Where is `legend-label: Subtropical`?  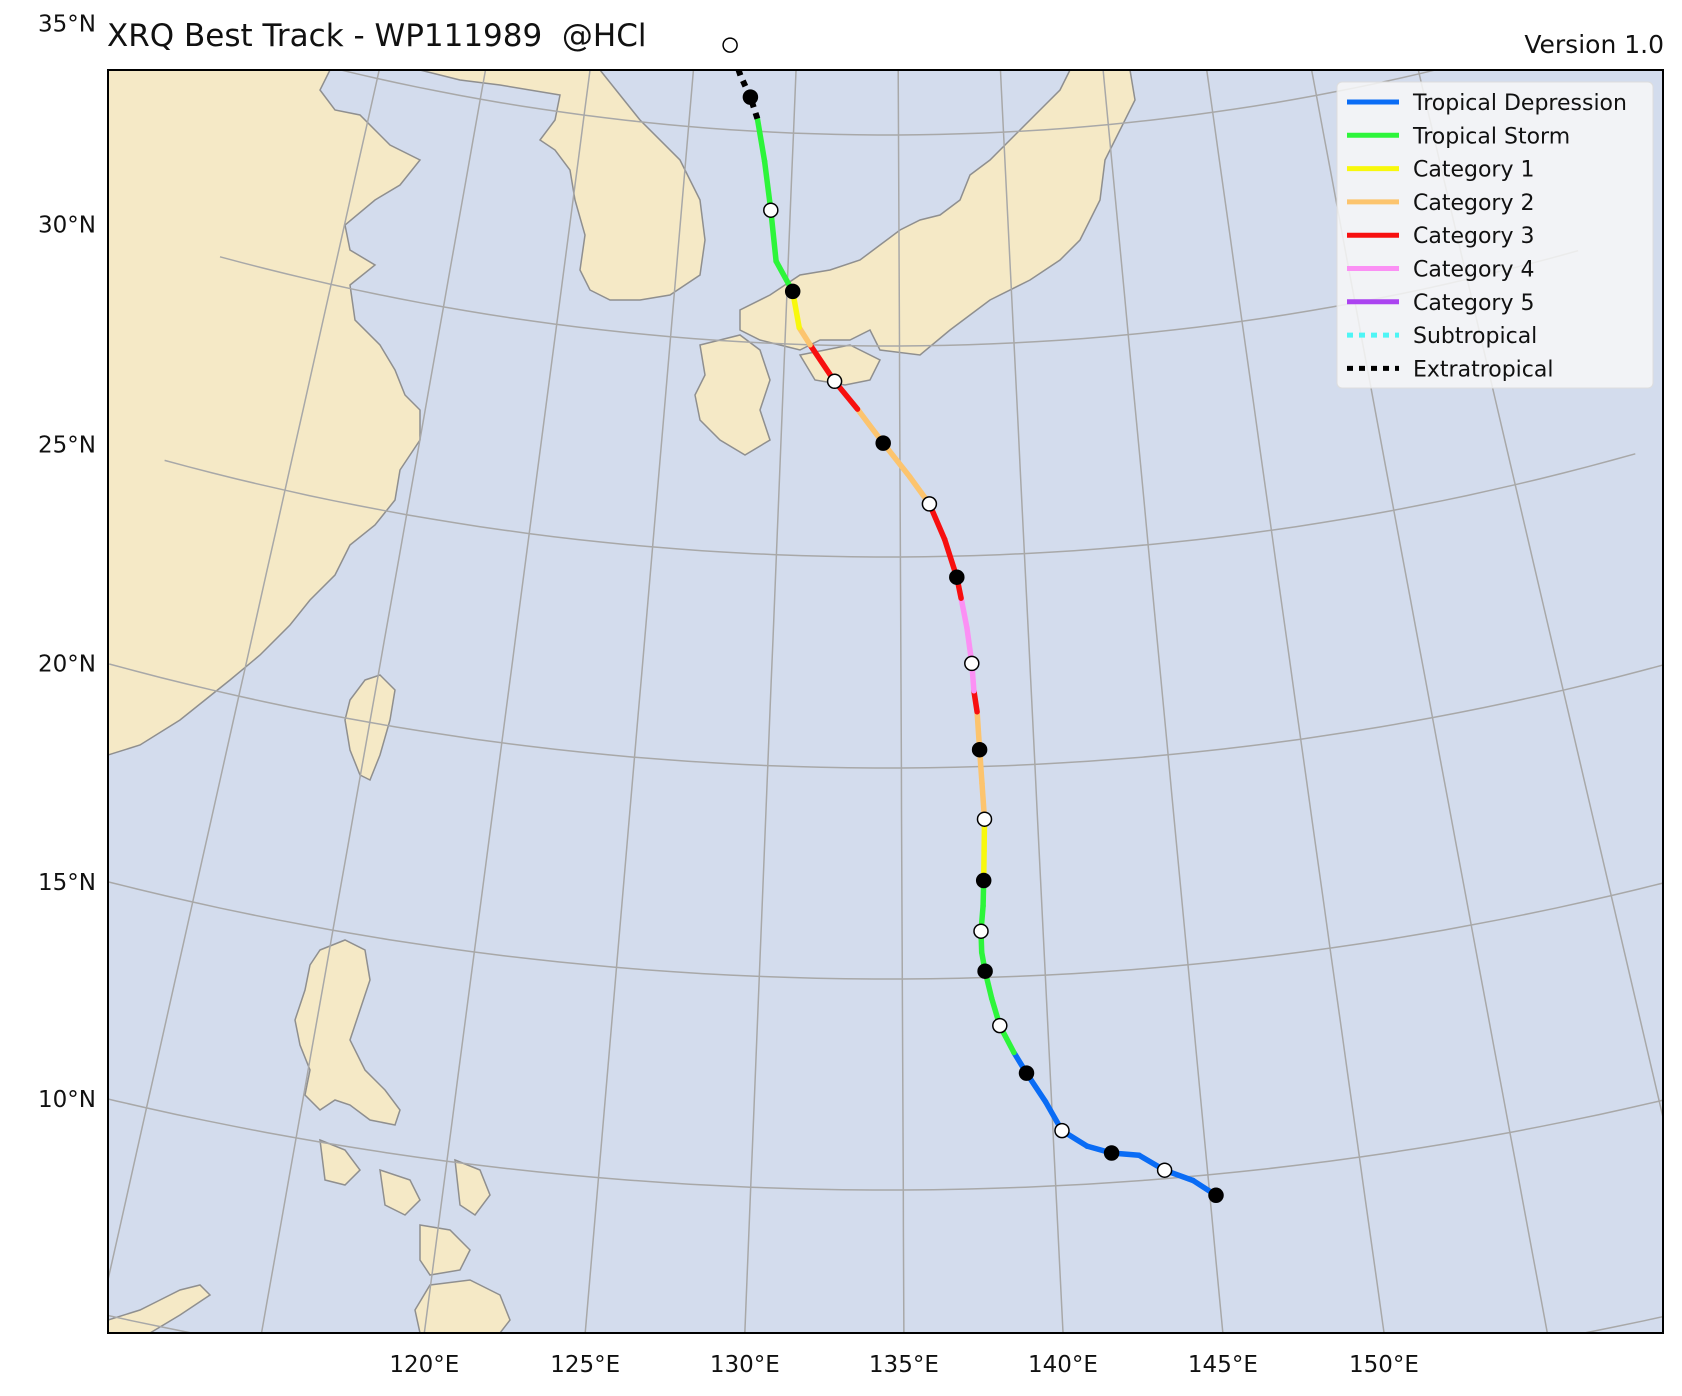
legend-label: Subtropical is located at coordinates (1475, 336).